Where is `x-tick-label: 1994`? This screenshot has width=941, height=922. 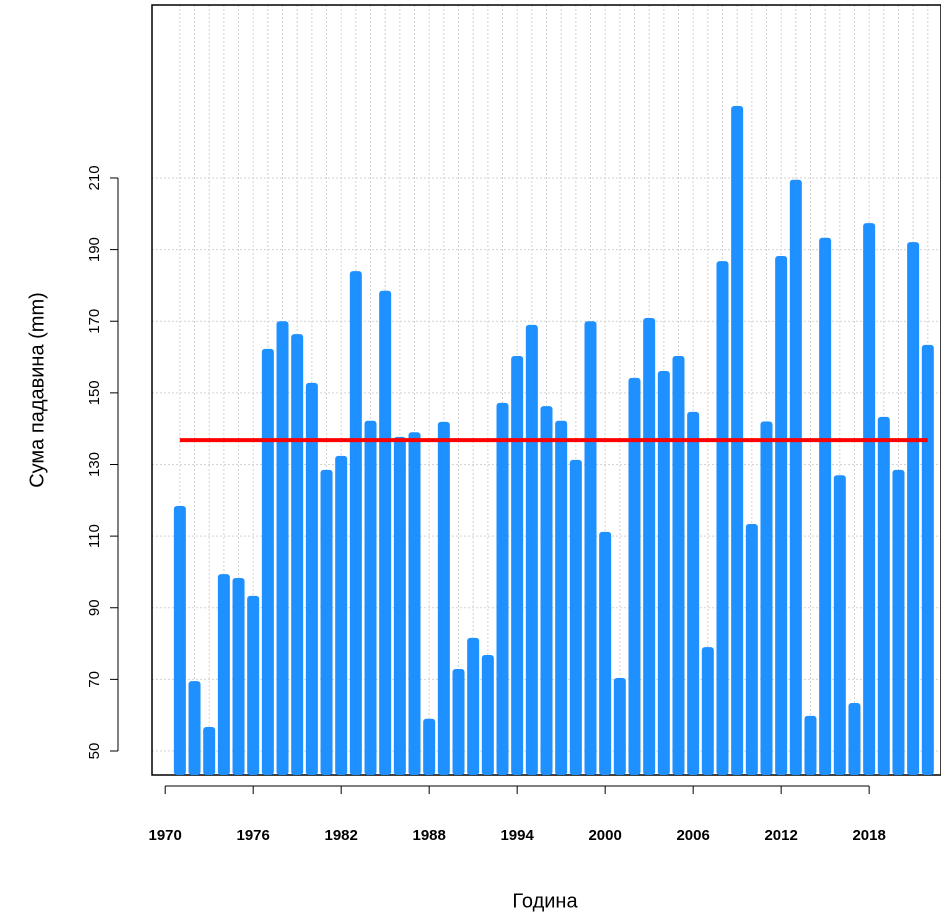 x-tick-label: 1994 is located at coordinates (517, 835).